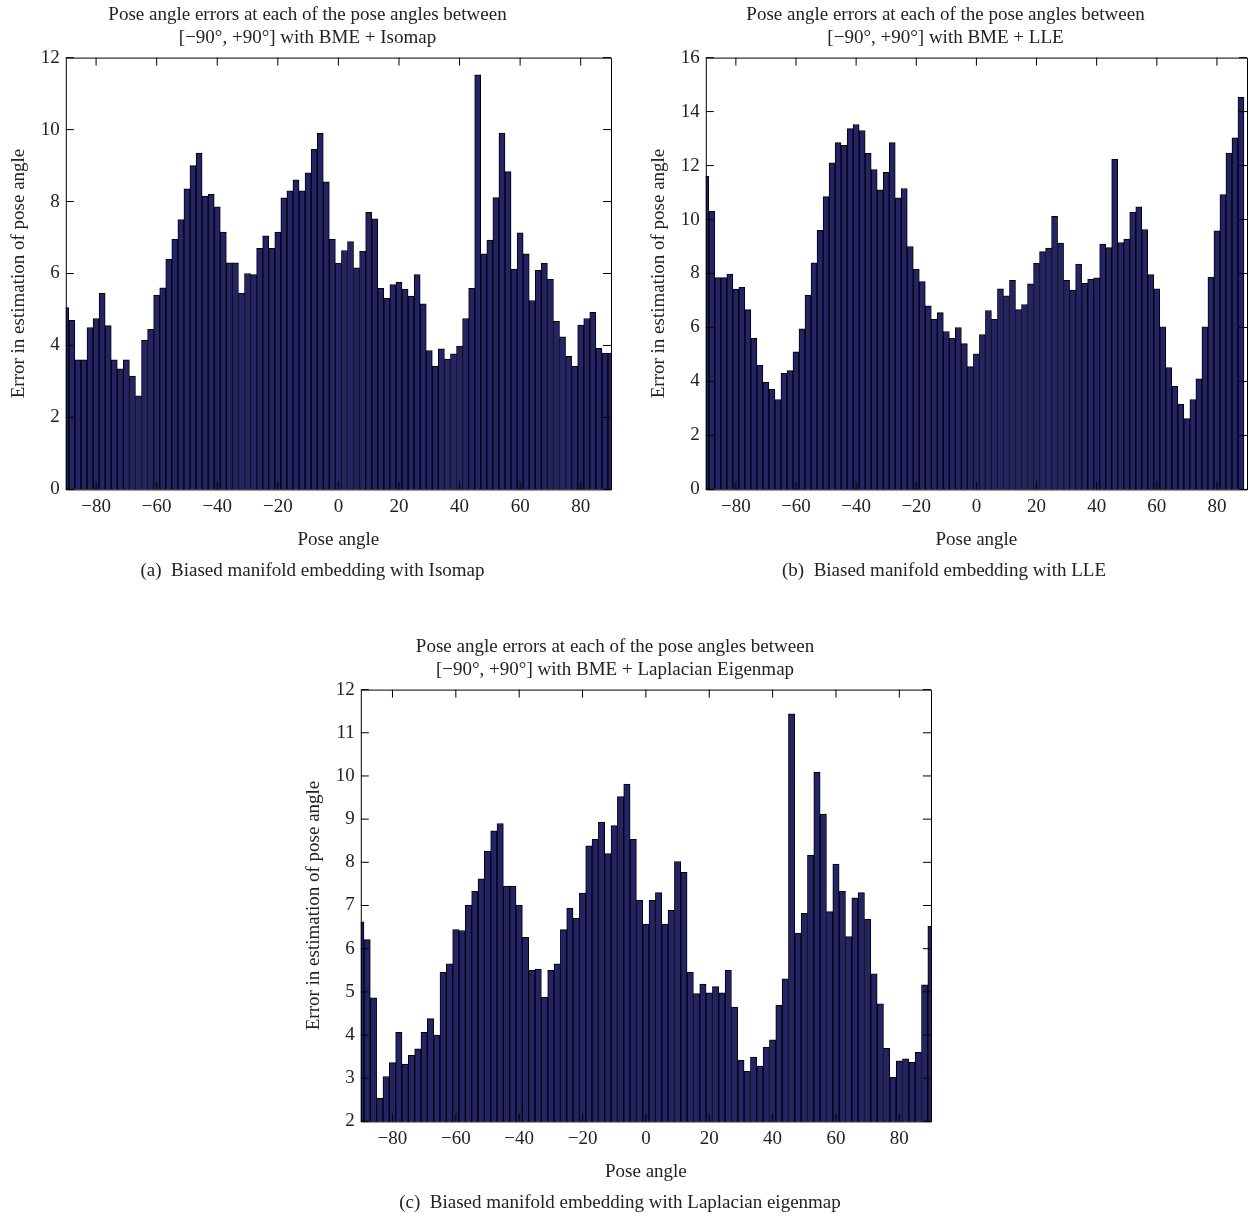 The image size is (1248, 1221). I want to click on y-tick-label: 16, so click(690, 56).